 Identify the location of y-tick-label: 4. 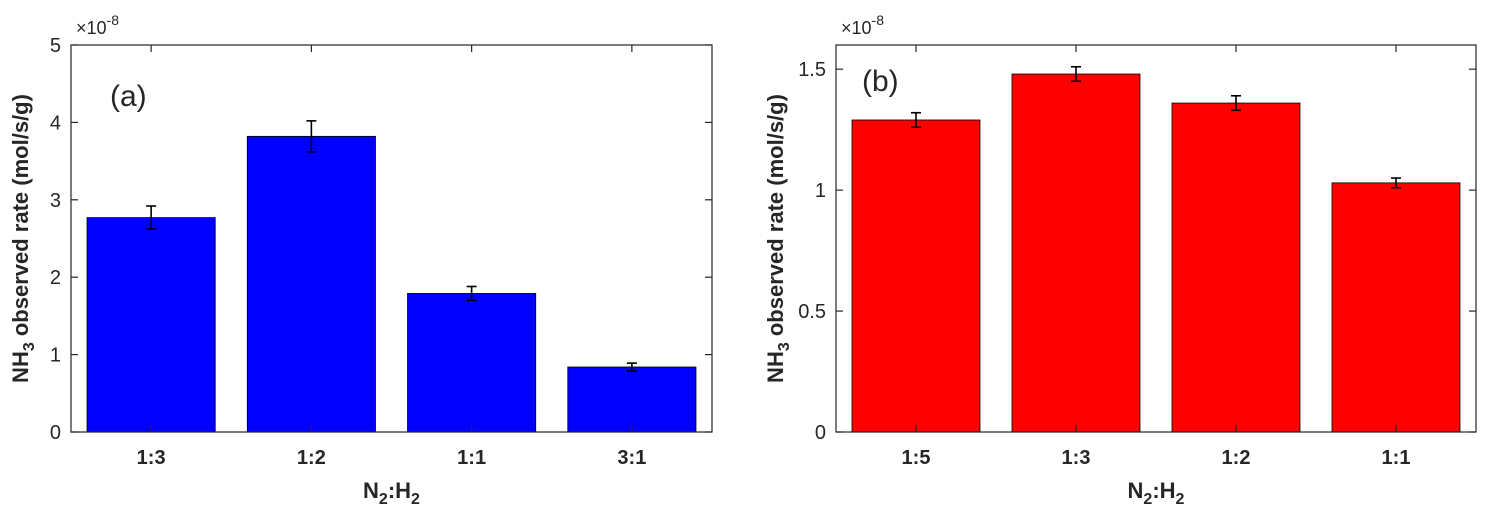
(55, 123).